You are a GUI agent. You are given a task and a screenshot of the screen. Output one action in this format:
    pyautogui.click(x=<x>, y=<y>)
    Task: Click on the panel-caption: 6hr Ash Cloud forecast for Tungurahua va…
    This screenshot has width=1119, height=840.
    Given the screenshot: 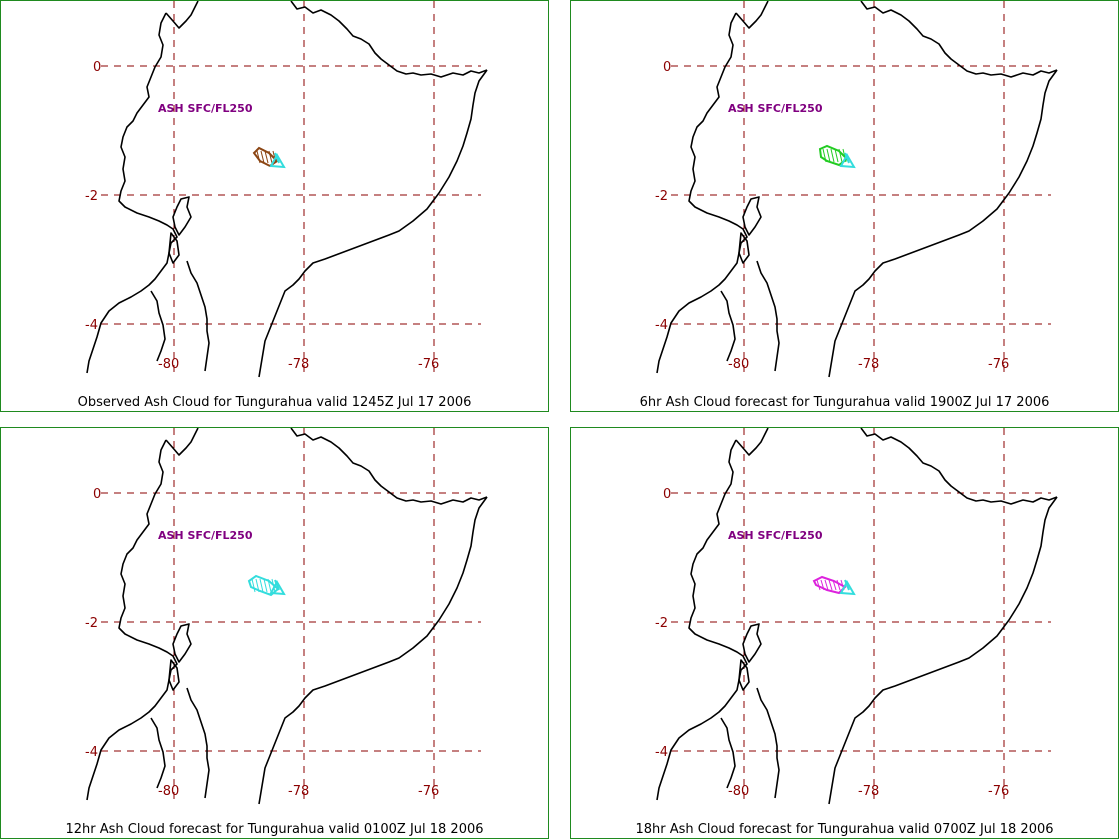 What is the action you would take?
    pyautogui.click(x=844, y=402)
    